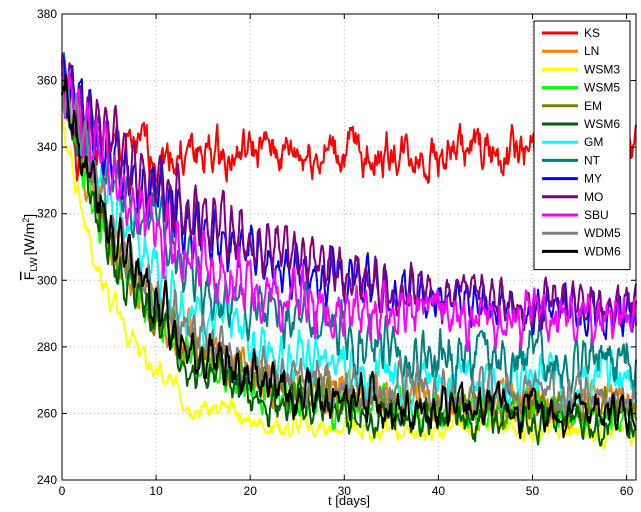  Describe the element at coordinates (593, 142) in the screenshot. I see `legend-label: GM` at that location.